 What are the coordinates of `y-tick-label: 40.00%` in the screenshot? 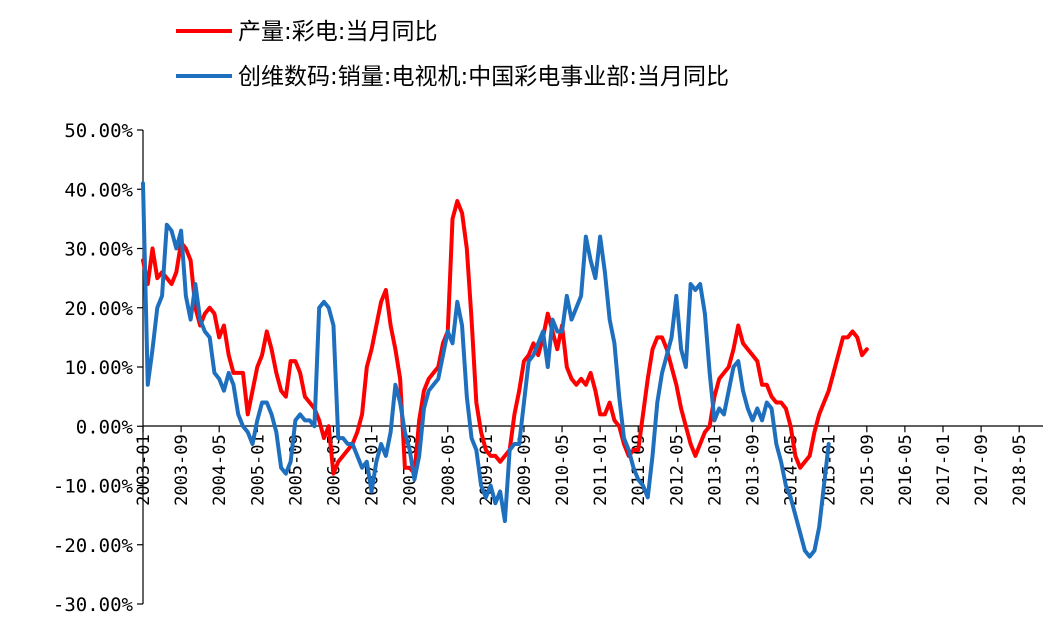 It's located at (98, 190).